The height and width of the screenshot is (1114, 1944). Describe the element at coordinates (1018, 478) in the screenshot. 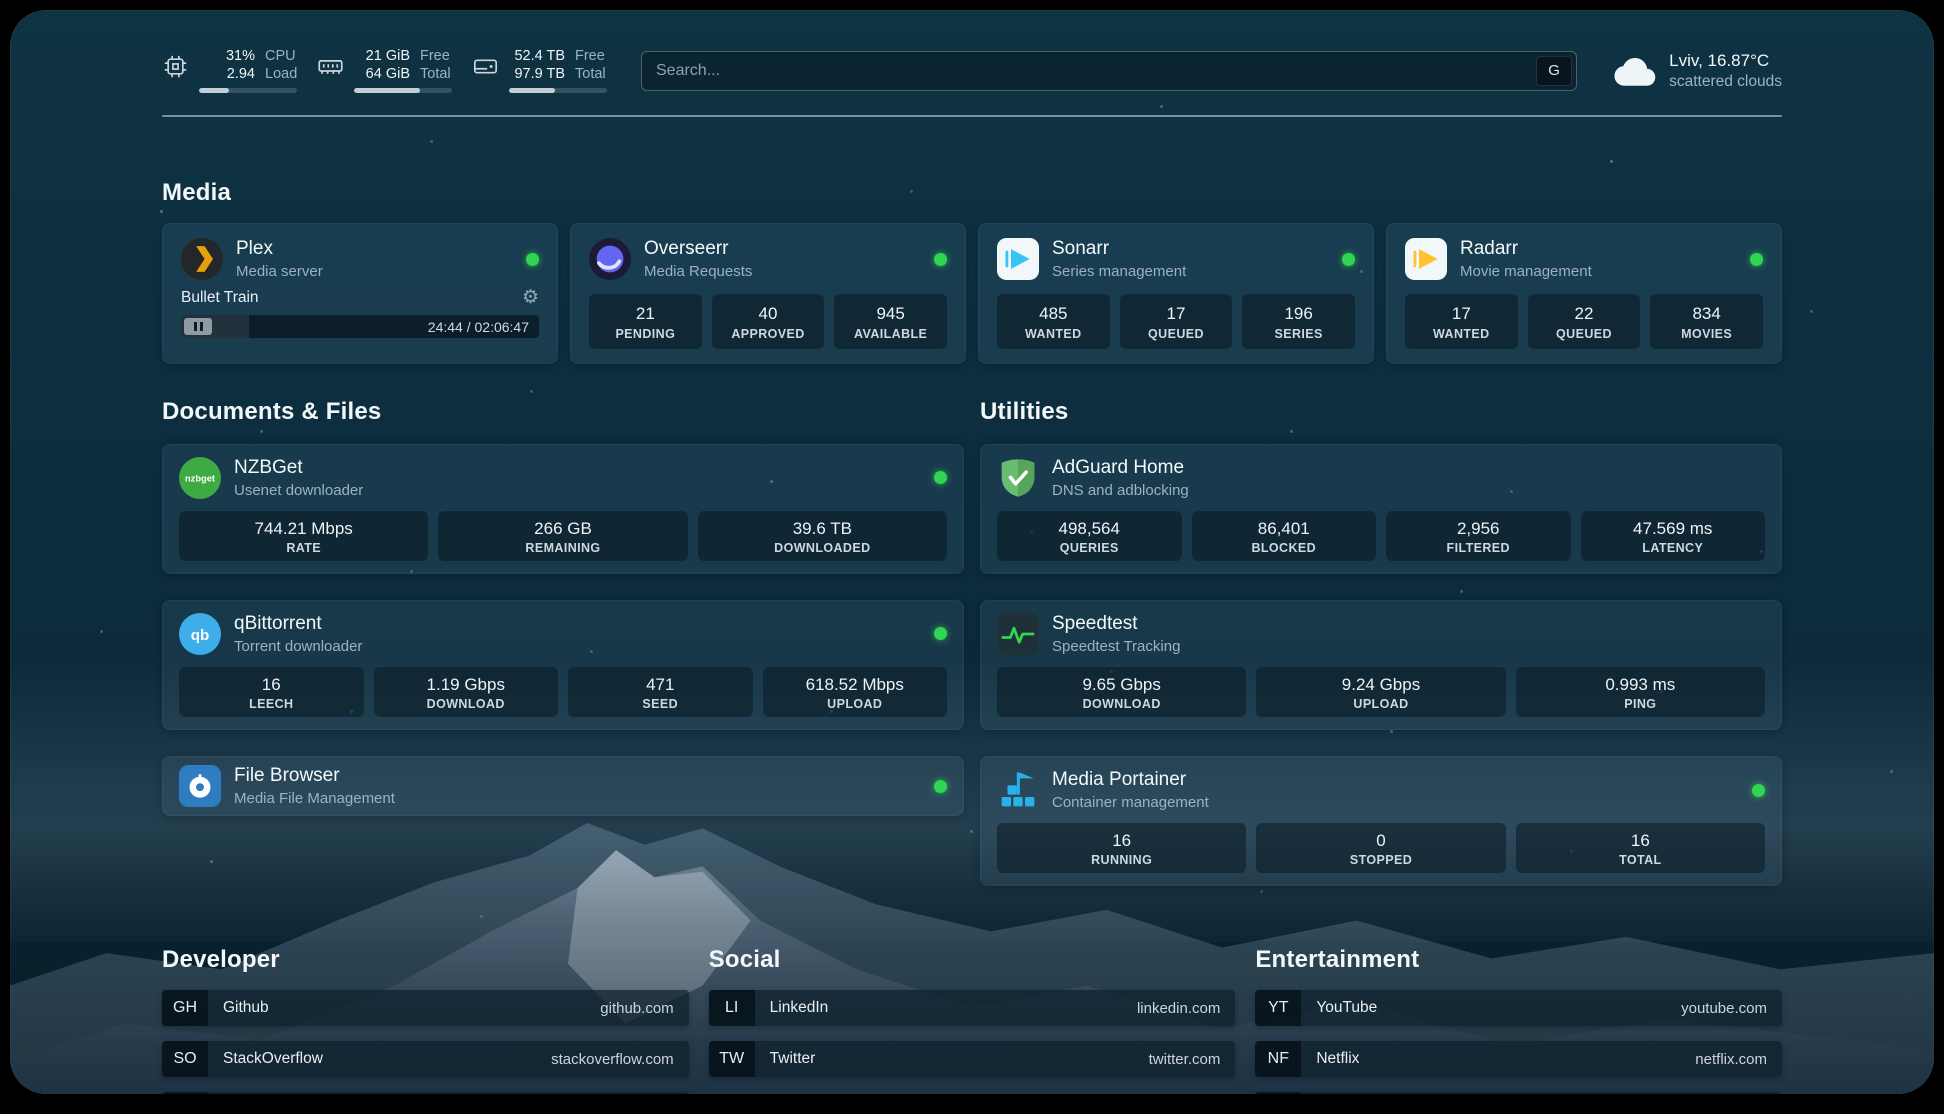

I see `adguard-icon` at that location.